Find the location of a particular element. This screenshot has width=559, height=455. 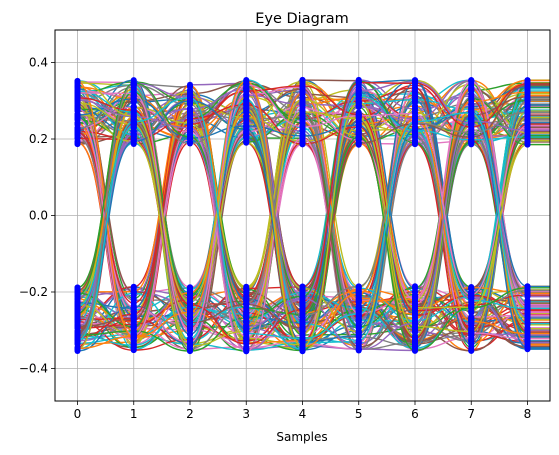

x-axis-label: Samples is located at coordinates (301, 437).